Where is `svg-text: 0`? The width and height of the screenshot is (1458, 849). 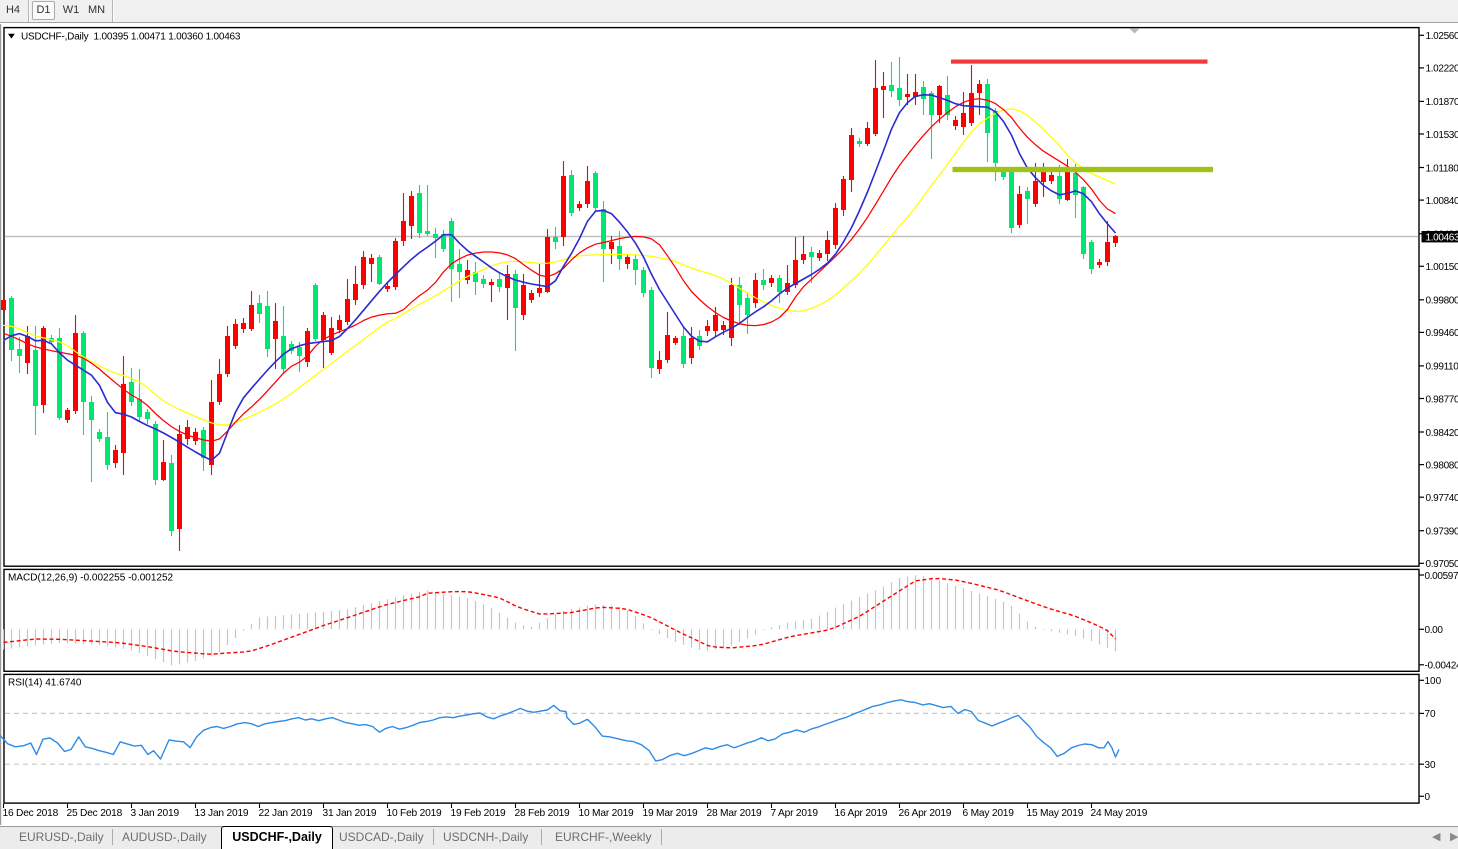
svg-text: 0 is located at coordinates (1428, 797).